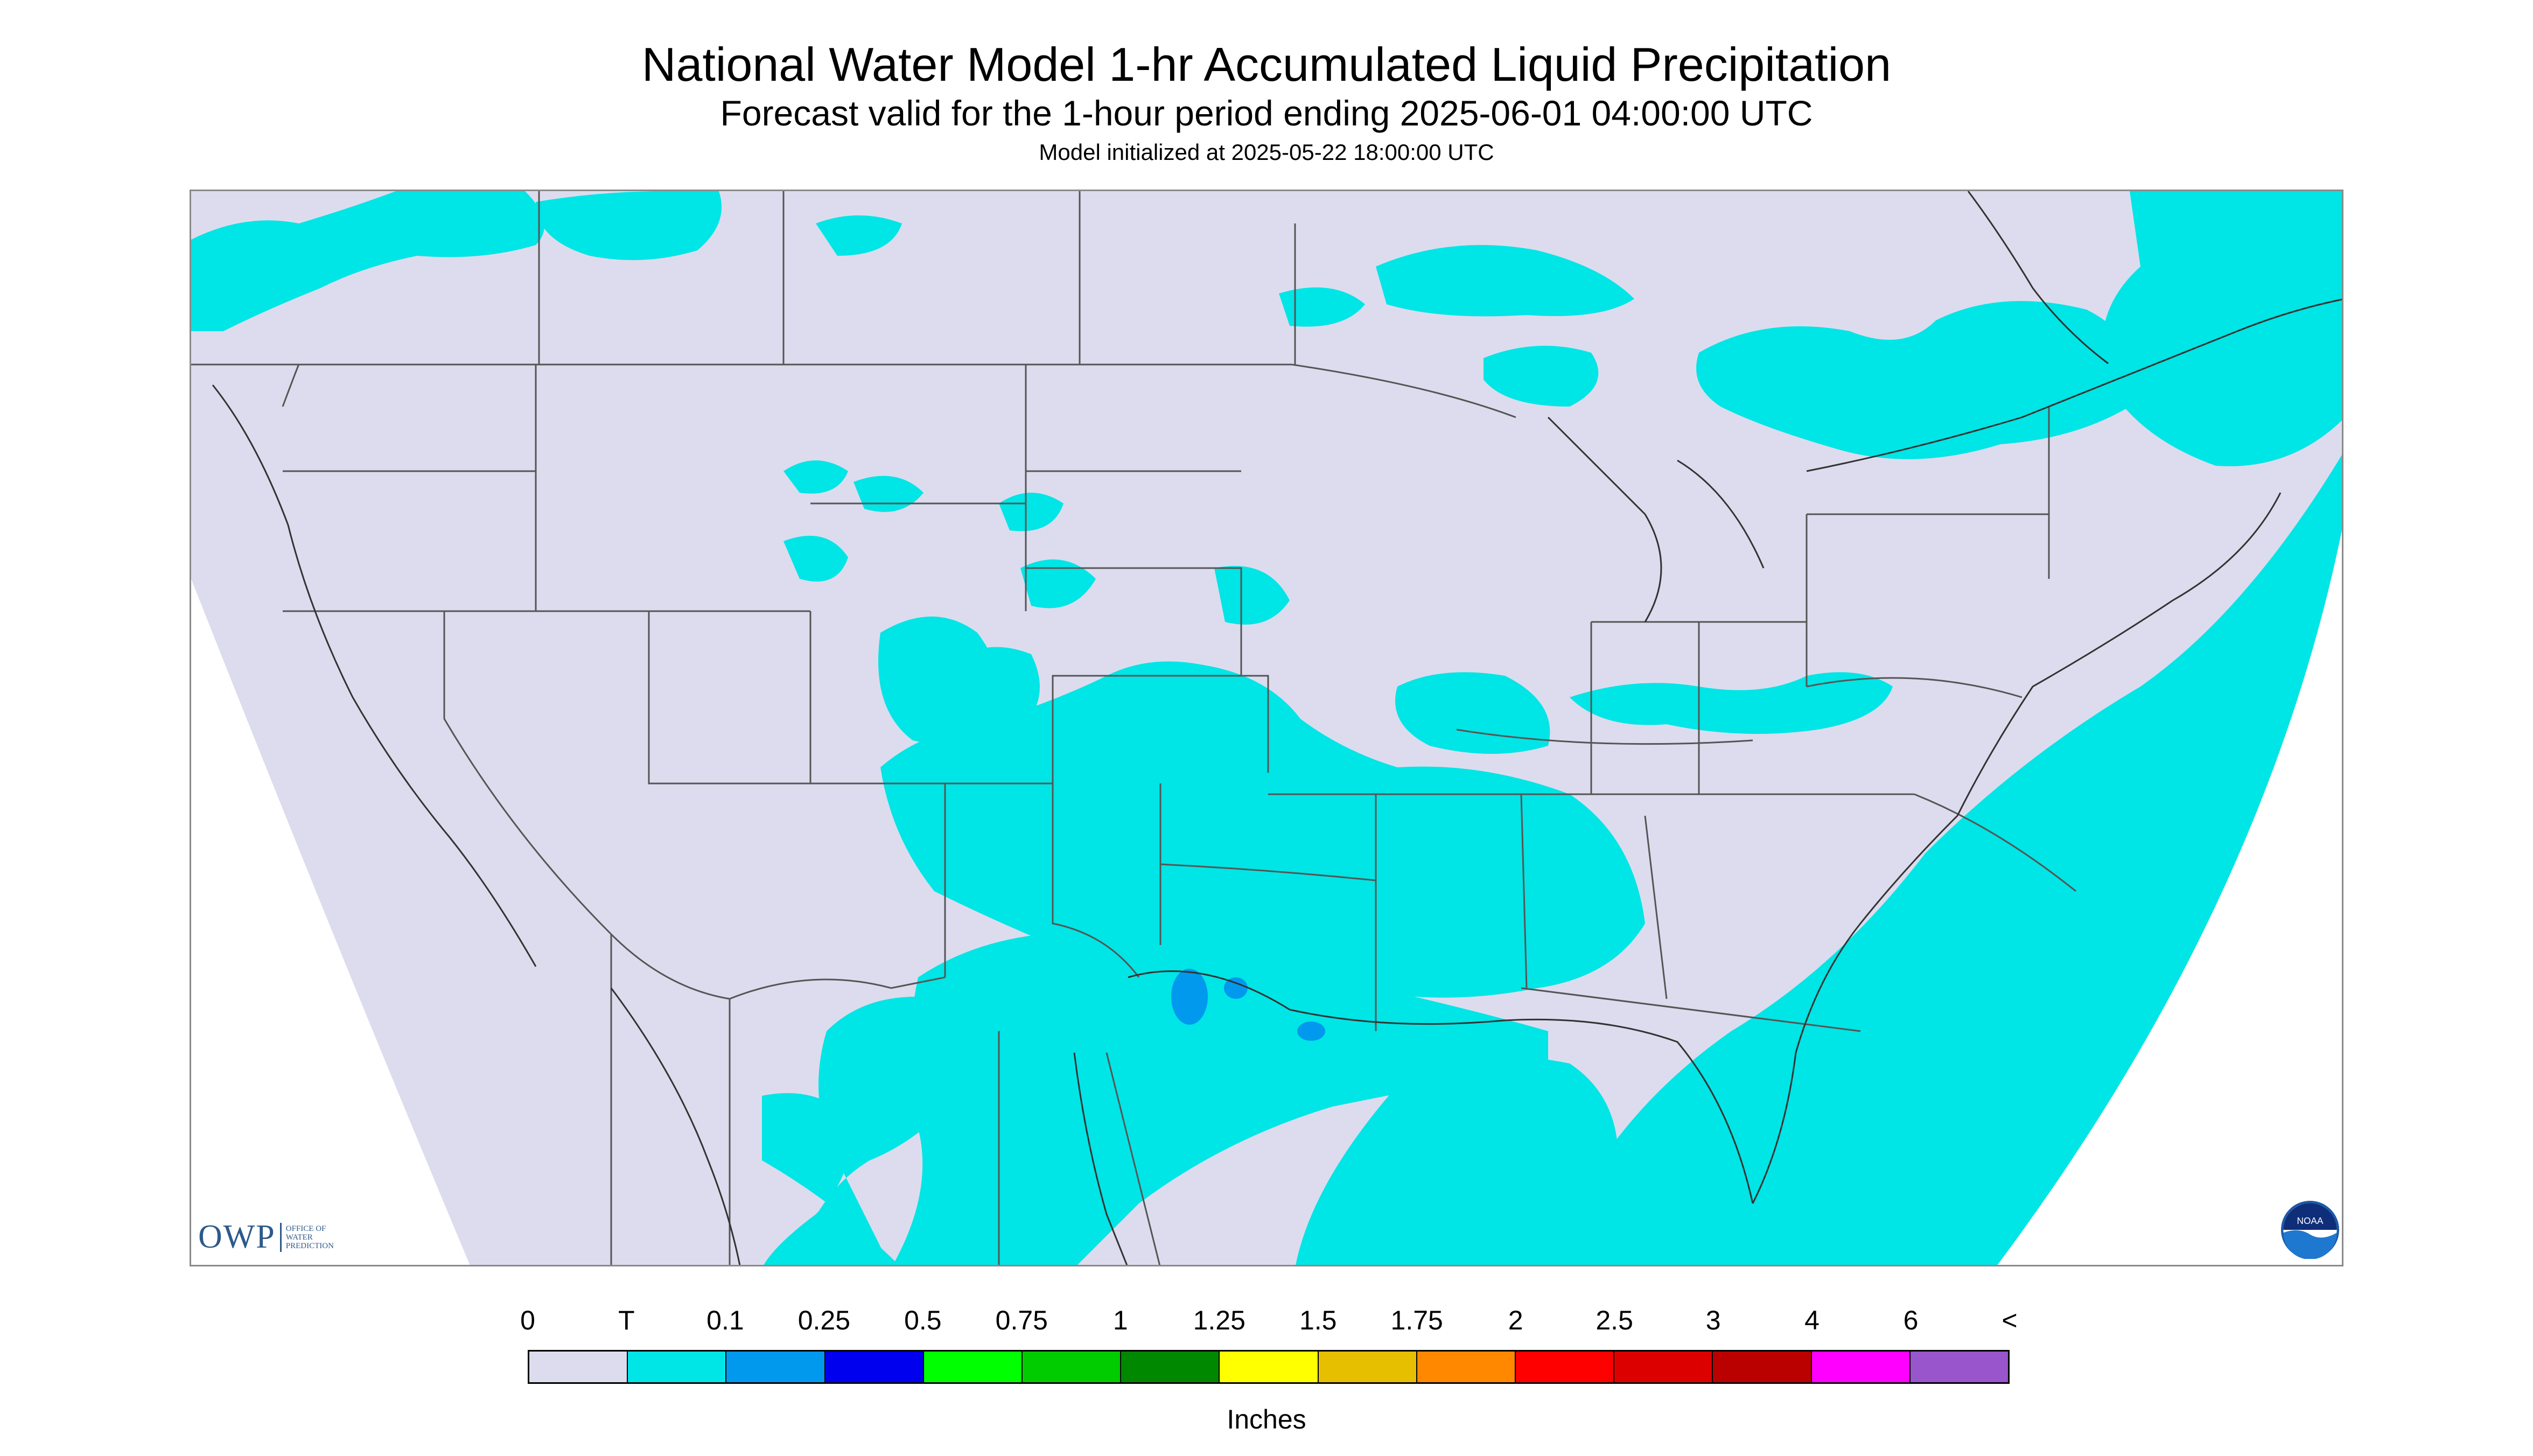 The image size is (2533, 1456). What do you see at coordinates (281, 1237) in the screenshot?
I see `owp-logo-divider` at bounding box center [281, 1237].